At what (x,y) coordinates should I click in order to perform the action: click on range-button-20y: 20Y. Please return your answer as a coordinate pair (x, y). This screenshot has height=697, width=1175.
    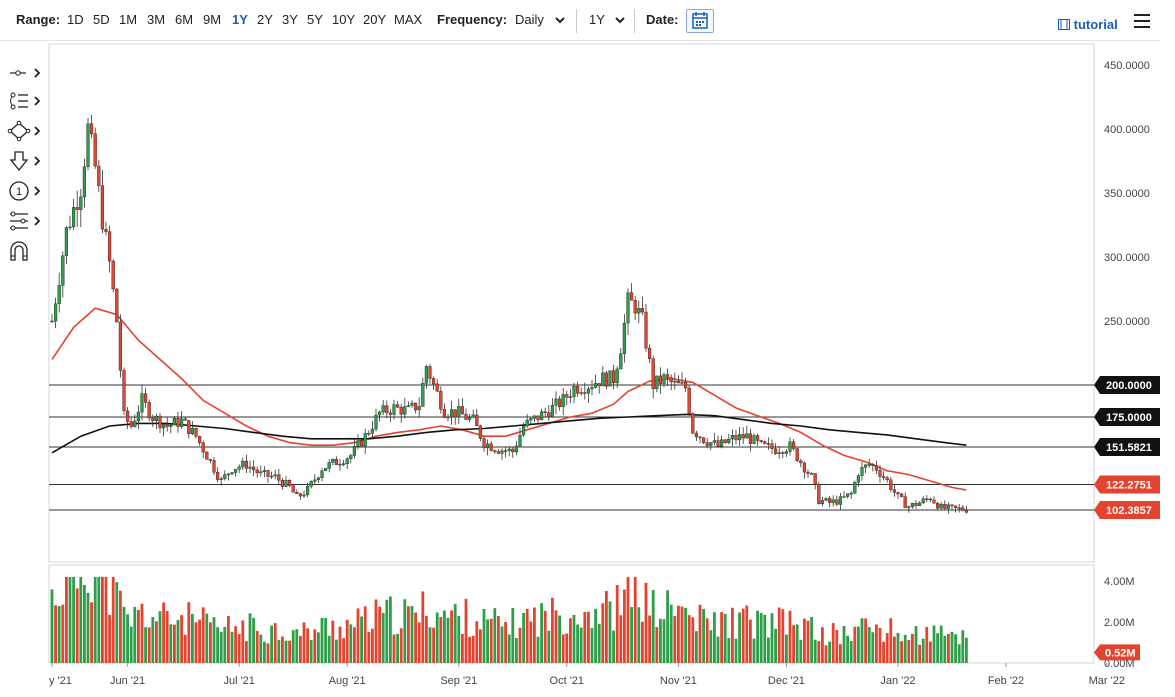
    Looking at the image, I should click on (375, 19).